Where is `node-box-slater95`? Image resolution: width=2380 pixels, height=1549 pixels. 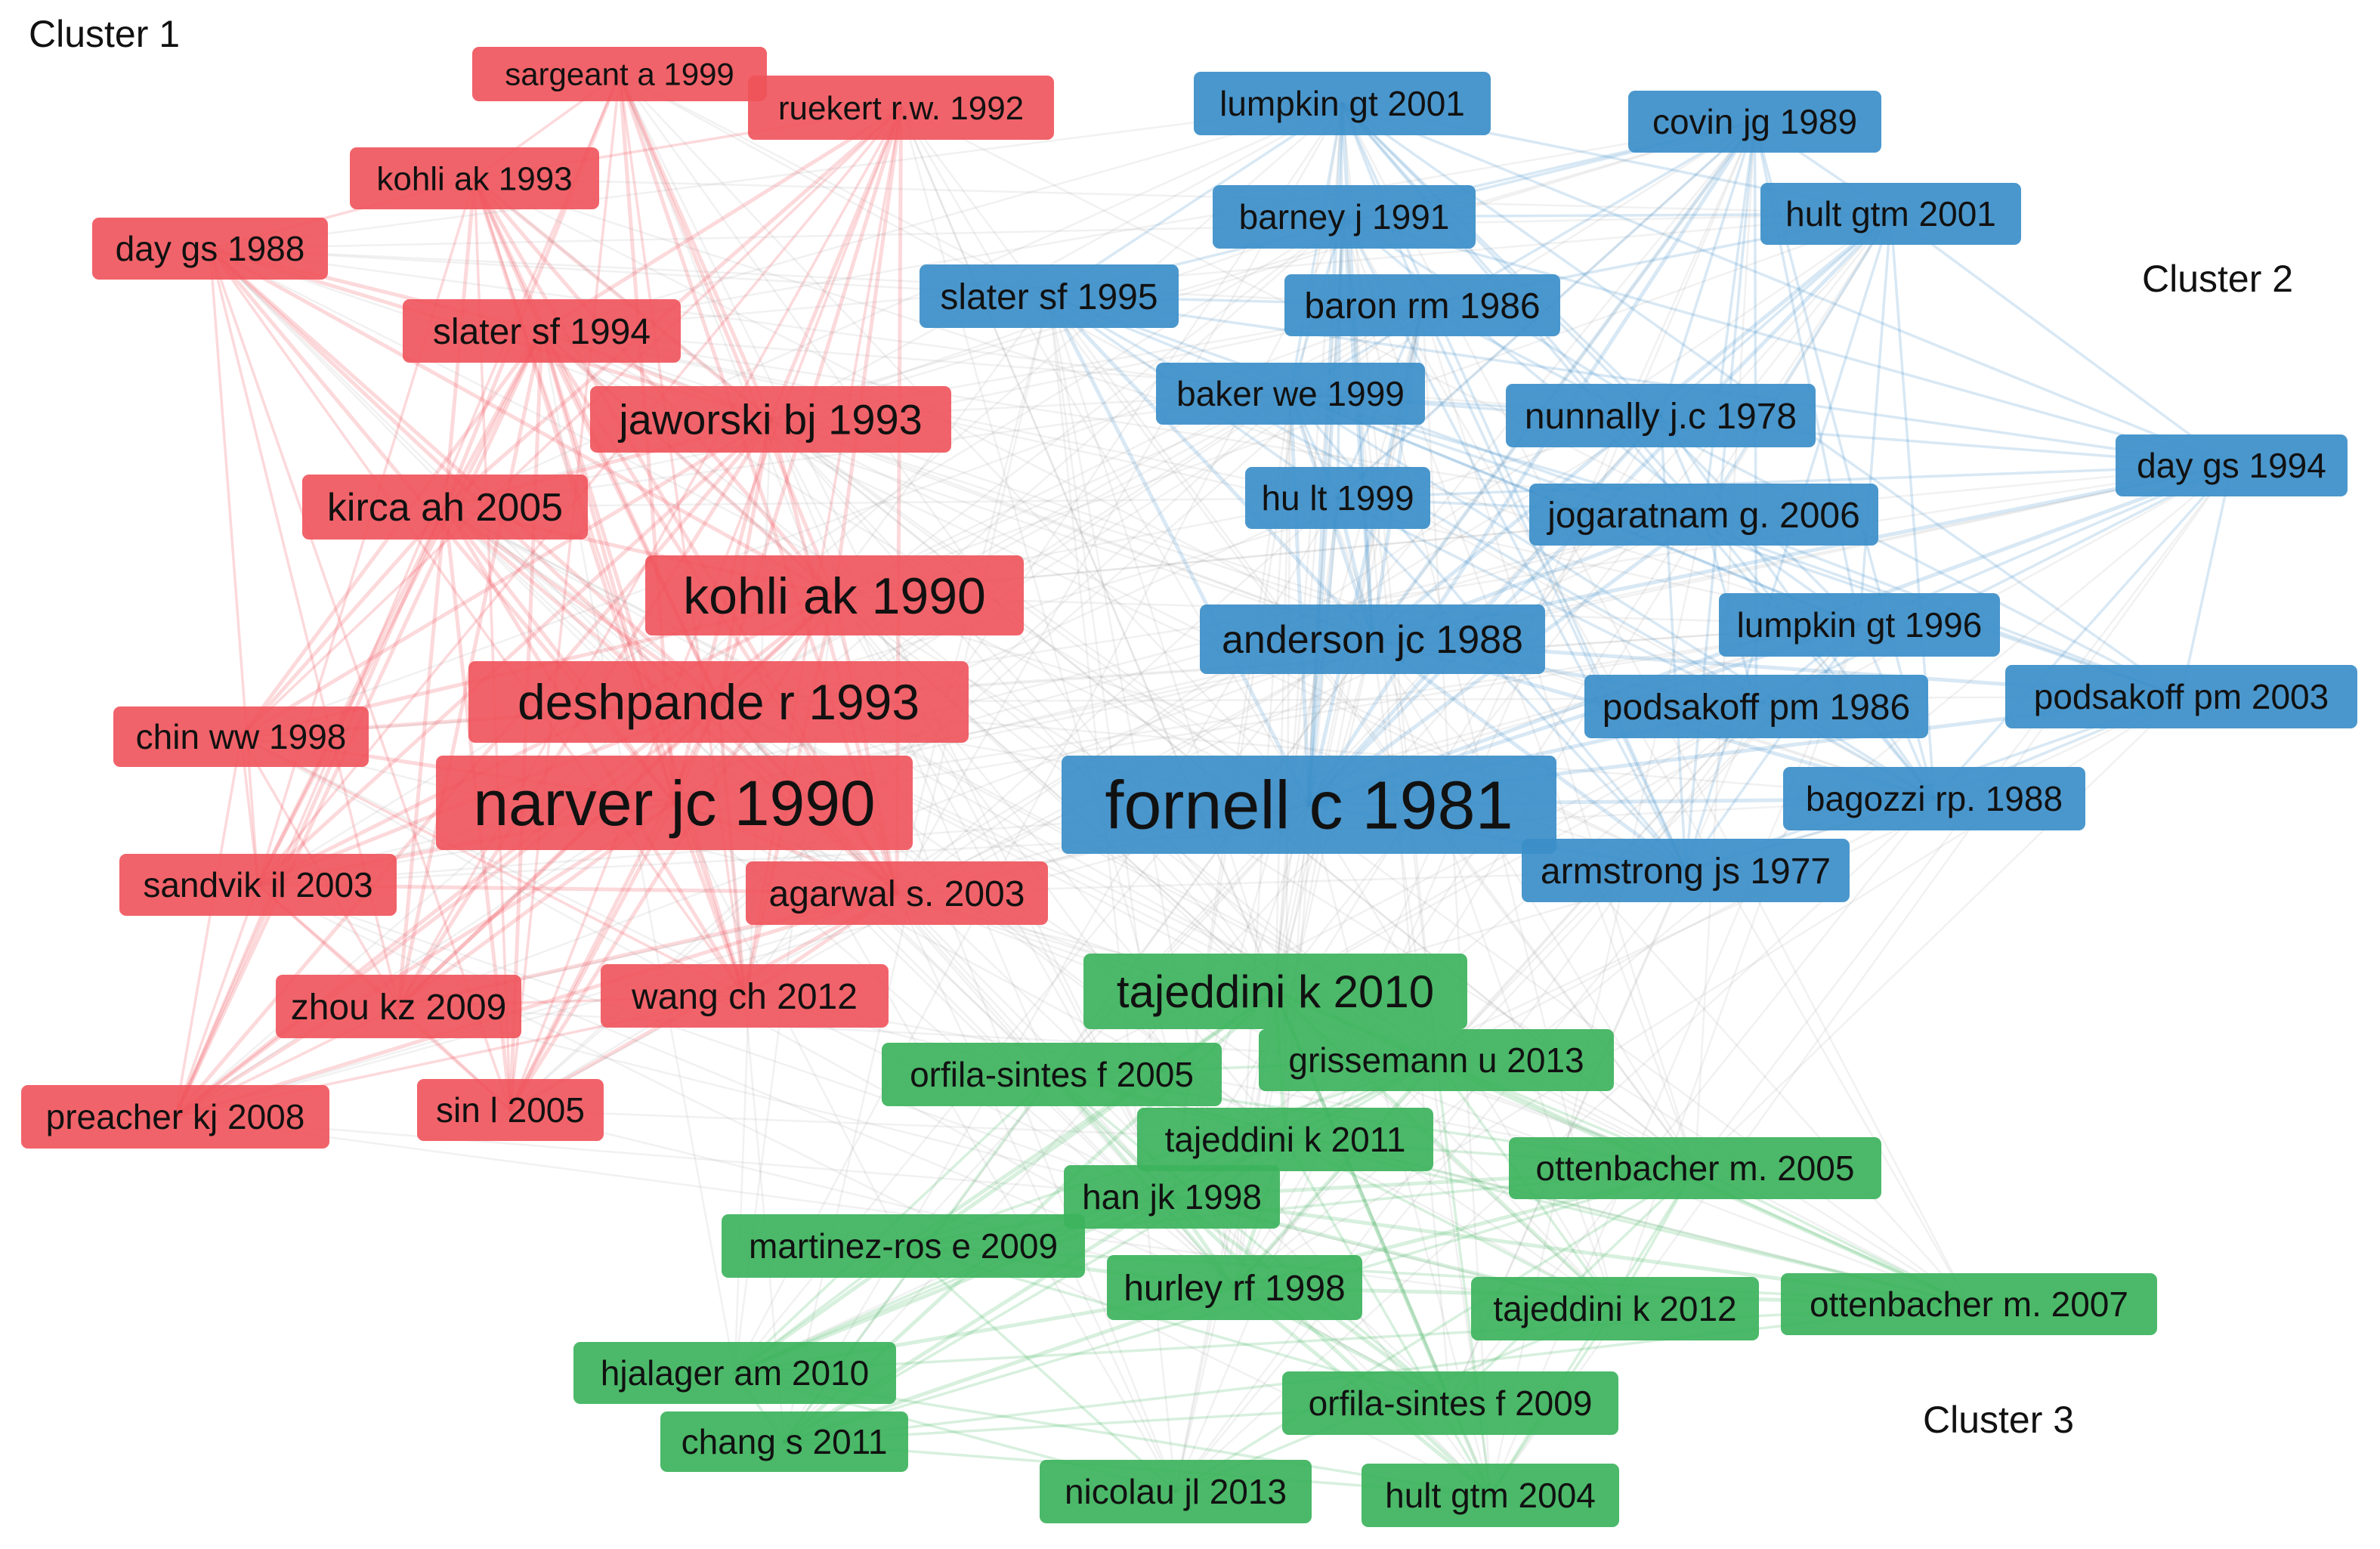
node-box-slater95 is located at coordinates (1049, 296).